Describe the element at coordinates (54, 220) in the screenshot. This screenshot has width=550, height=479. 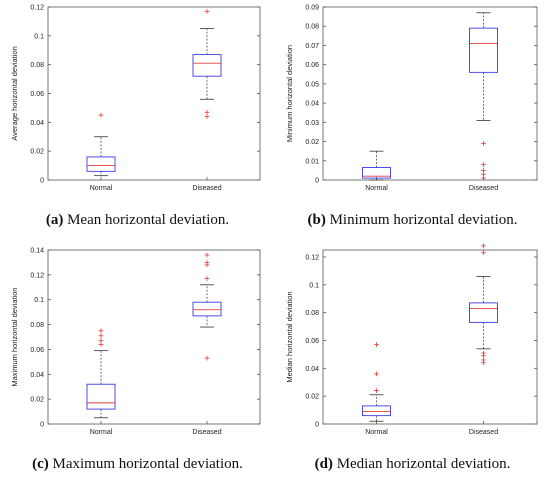
I see `caption-a-letter: (a)` at that location.